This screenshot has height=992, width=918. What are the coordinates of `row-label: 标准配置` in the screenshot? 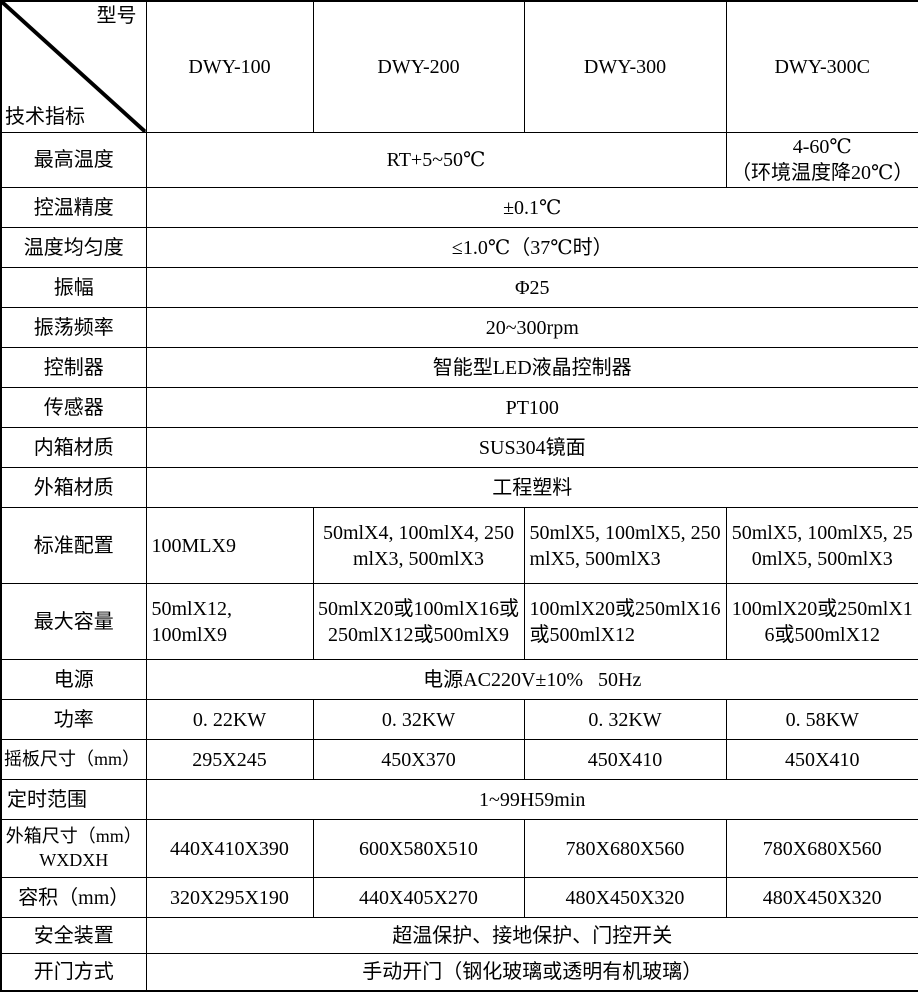 It's located at (73, 545).